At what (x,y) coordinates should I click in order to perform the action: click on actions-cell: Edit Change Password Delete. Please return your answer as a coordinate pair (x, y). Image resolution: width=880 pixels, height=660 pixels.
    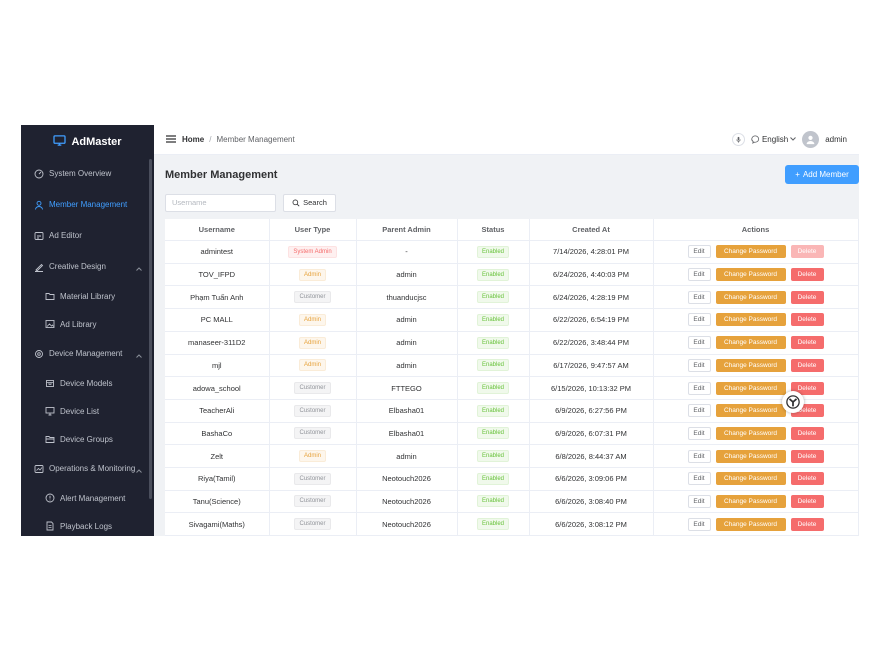
    Looking at the image, I should click on (756, 343).